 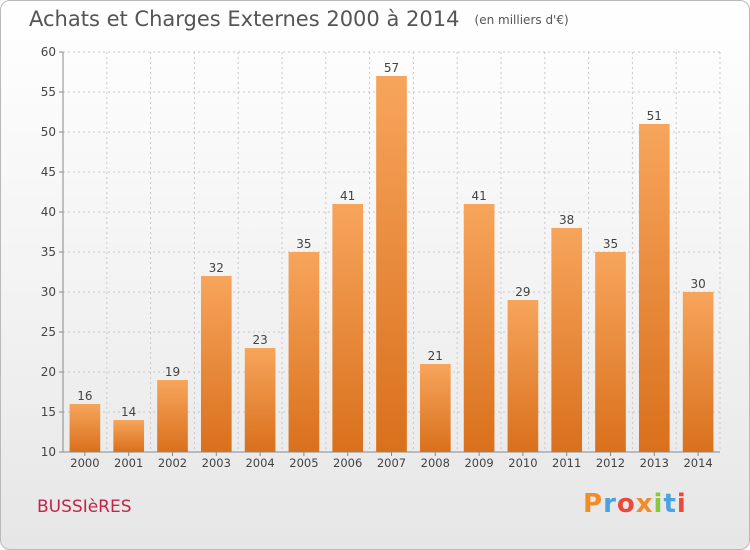 What do you see at coordinates (435, 356) in the screenshot?
I see `bar-value-label: 21` at bounding box center [435, 356].